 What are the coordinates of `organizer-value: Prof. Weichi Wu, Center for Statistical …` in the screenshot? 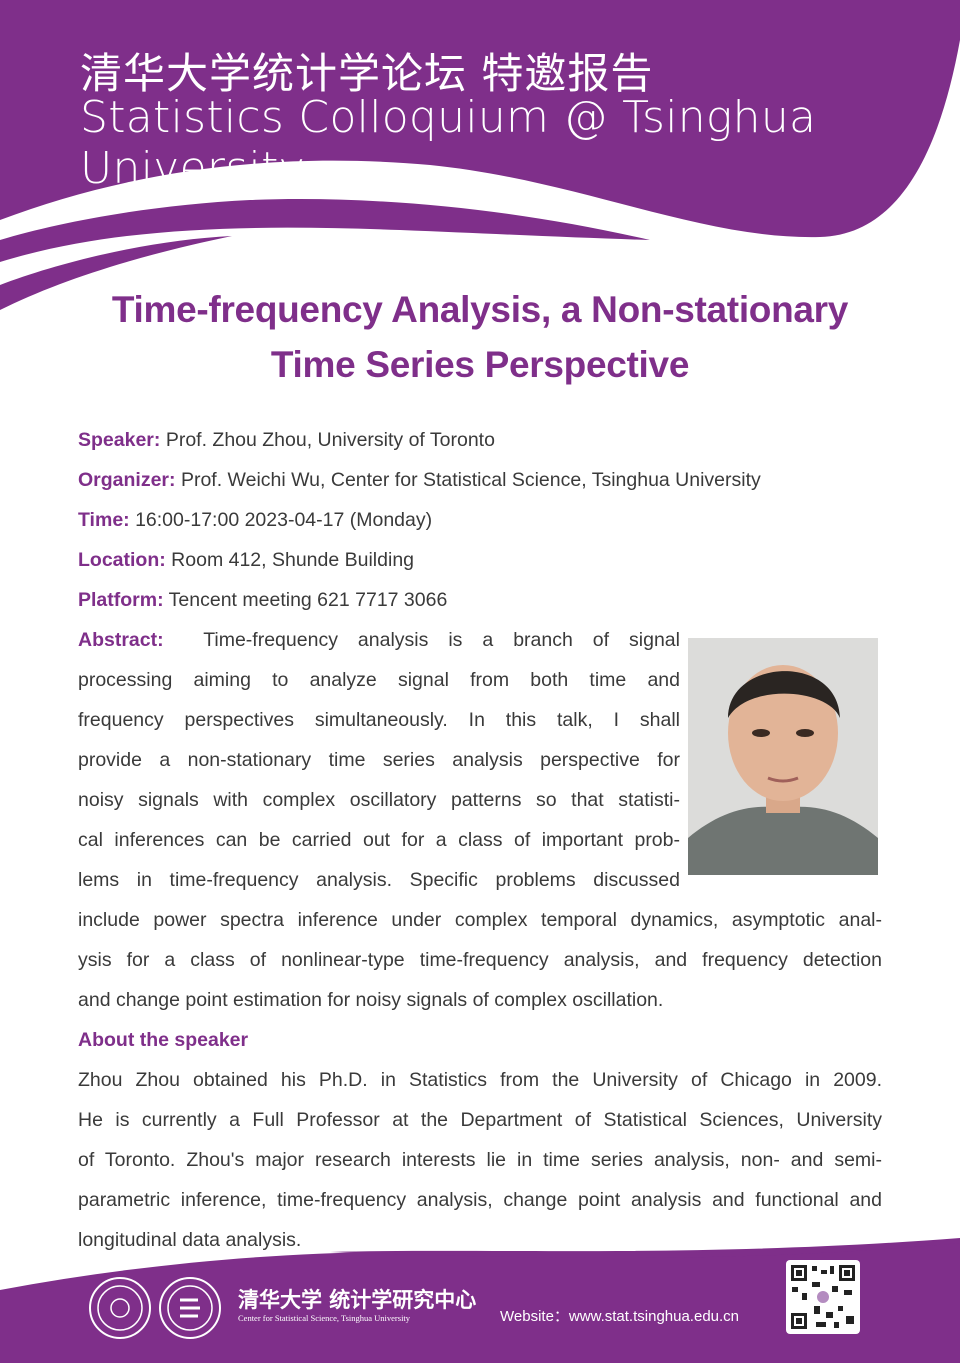 It's located at (470, 480).